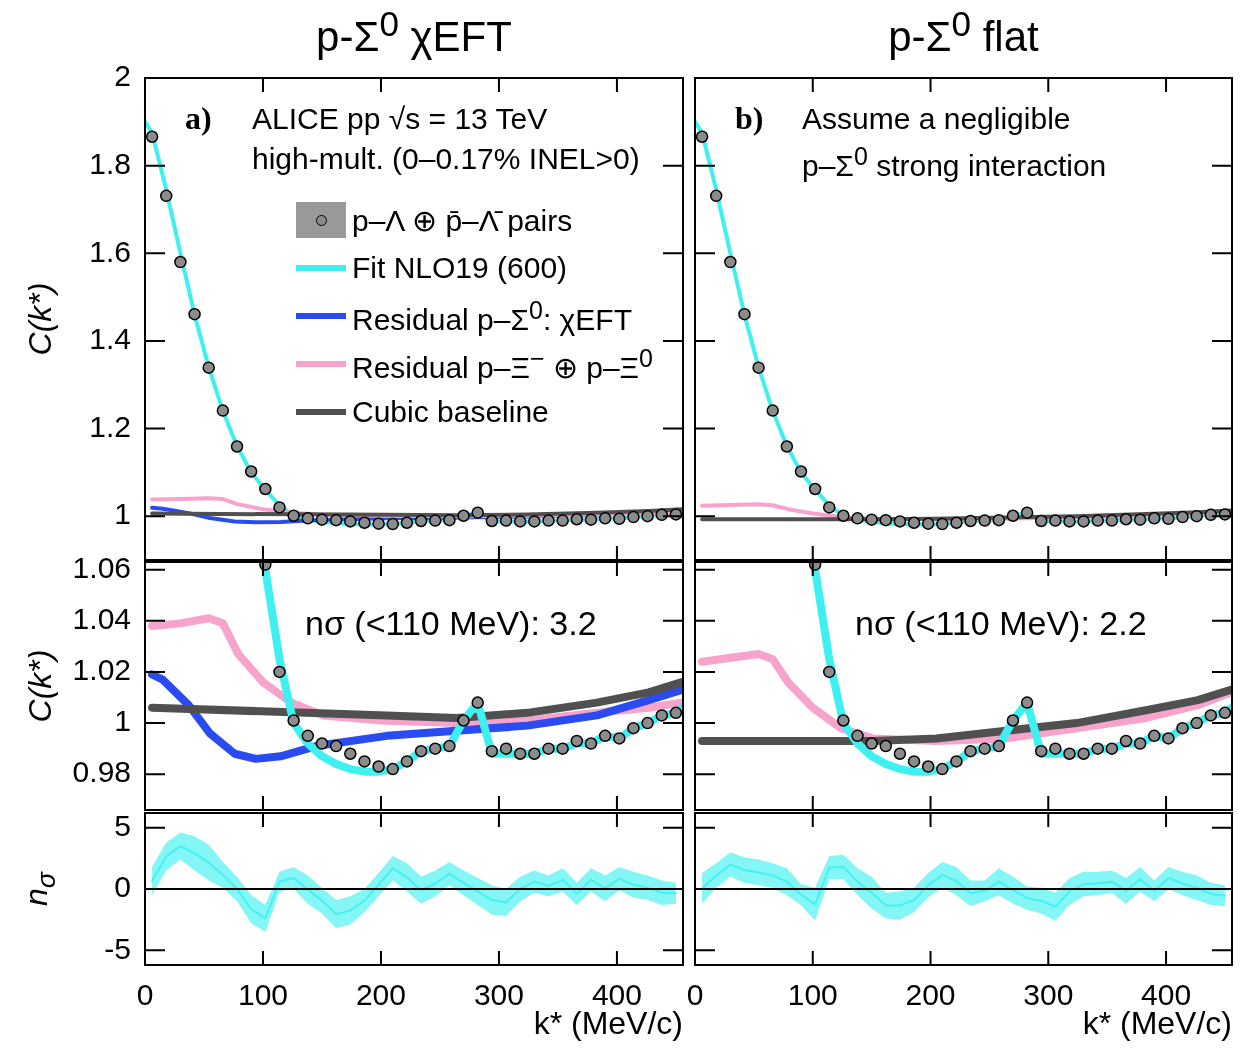 Image resolution: width=1250 pixels, height=1049 pixels. What do you see at coordinates (492, 316) in the screenshot?
I see `legend-label: Residual p–Σ$^{0}$: χEFT` at bounding box center [492, 316].